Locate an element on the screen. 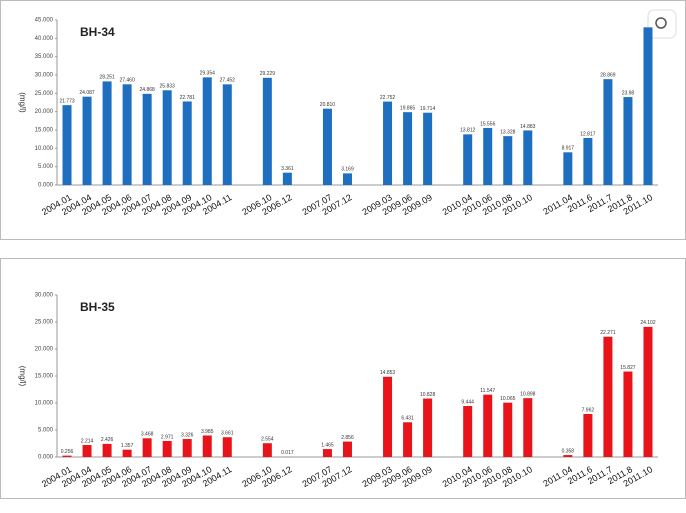 The width and height of the screenshot is (686, 513). value-label: 15.827 is located at coordinates (628, 368).